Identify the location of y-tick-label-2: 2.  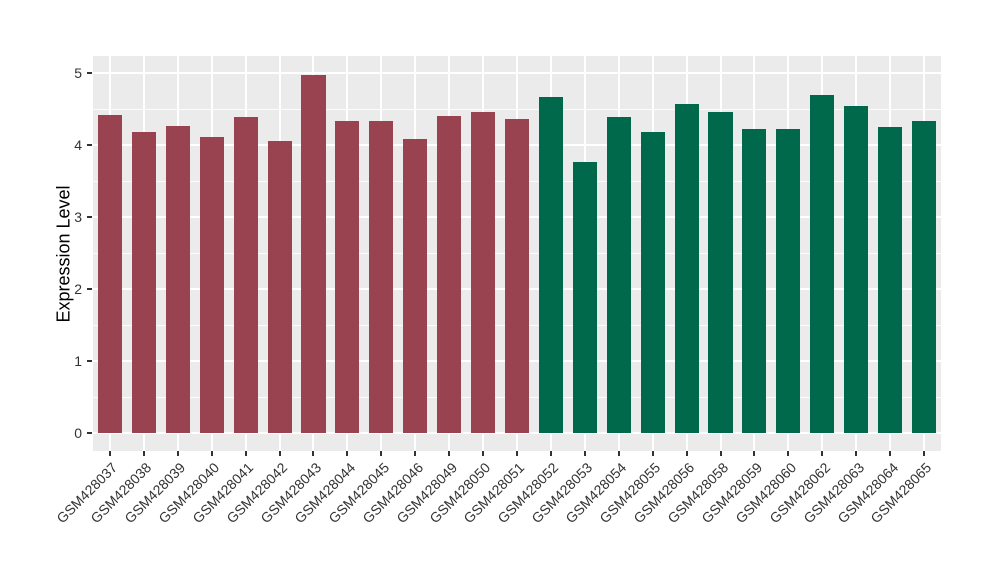
(78, 289).